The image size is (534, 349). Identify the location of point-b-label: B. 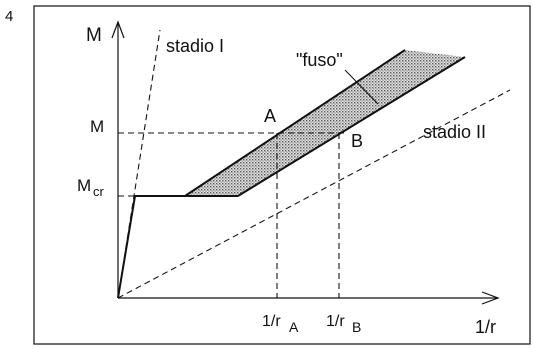
(357, 141).